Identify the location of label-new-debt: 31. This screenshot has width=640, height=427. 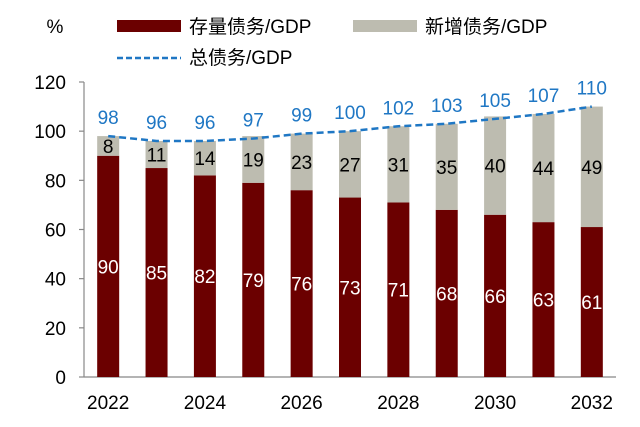
(398, 165).